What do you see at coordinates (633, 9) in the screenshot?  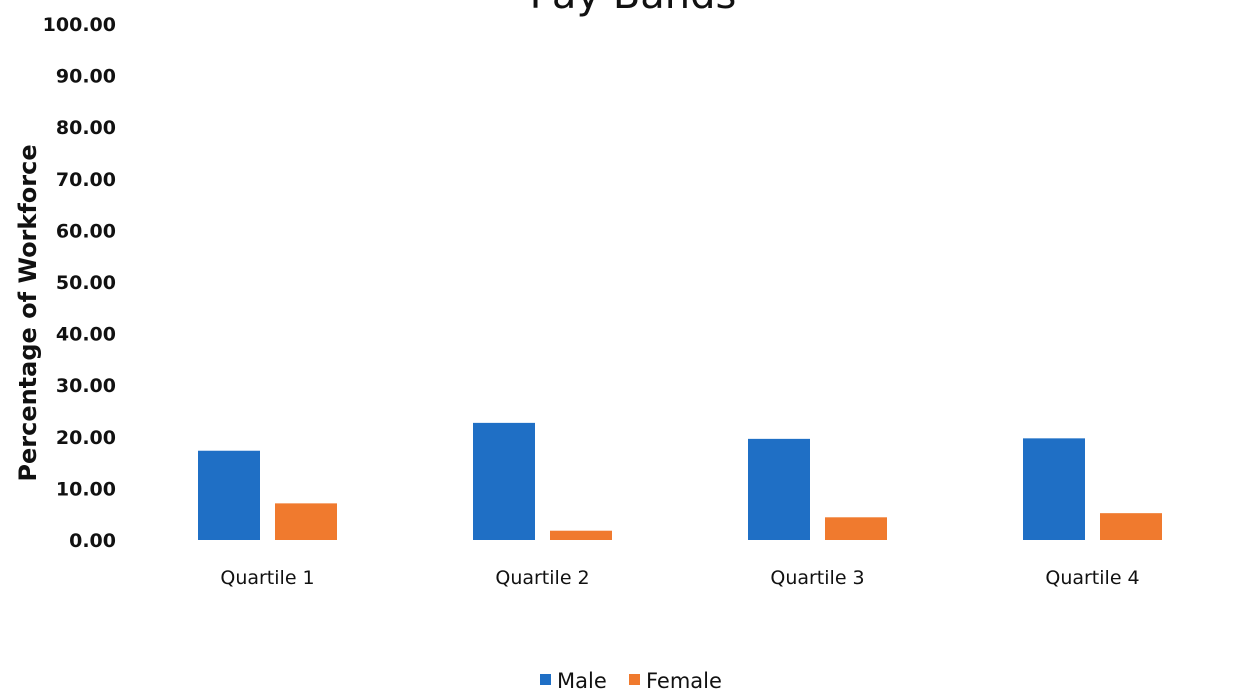 I see `chart-title: Pay Bands` at bounding box center [633, 9].